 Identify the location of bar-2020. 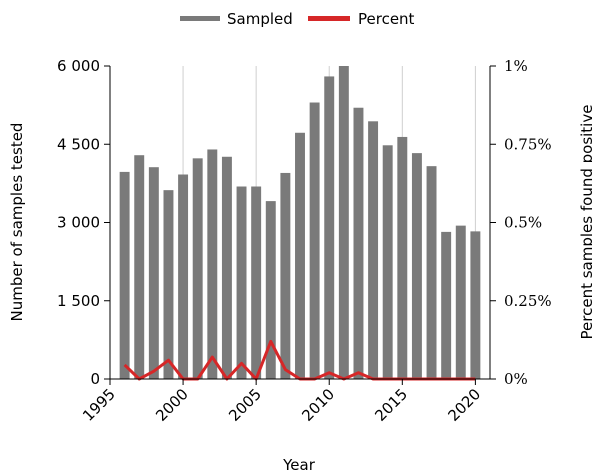
(475, 305).